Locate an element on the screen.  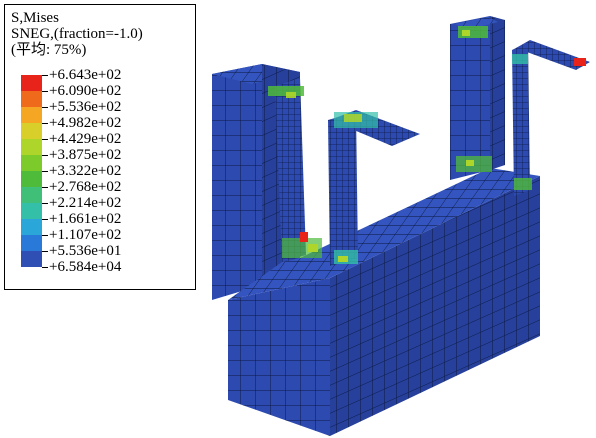
right-block-front-face is located at coordinates (470, 98).